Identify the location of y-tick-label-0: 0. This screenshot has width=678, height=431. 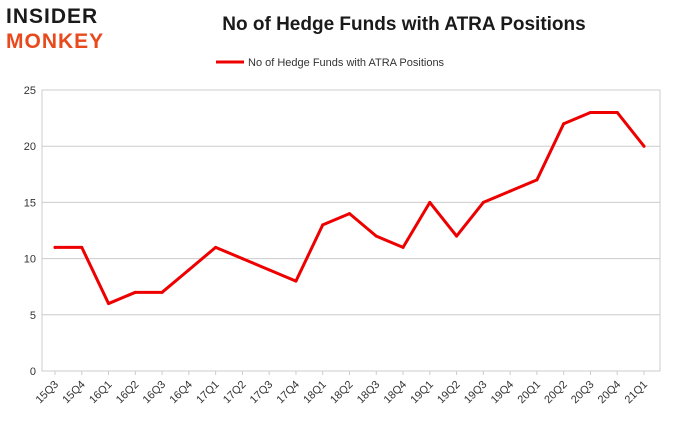
(33, 372).